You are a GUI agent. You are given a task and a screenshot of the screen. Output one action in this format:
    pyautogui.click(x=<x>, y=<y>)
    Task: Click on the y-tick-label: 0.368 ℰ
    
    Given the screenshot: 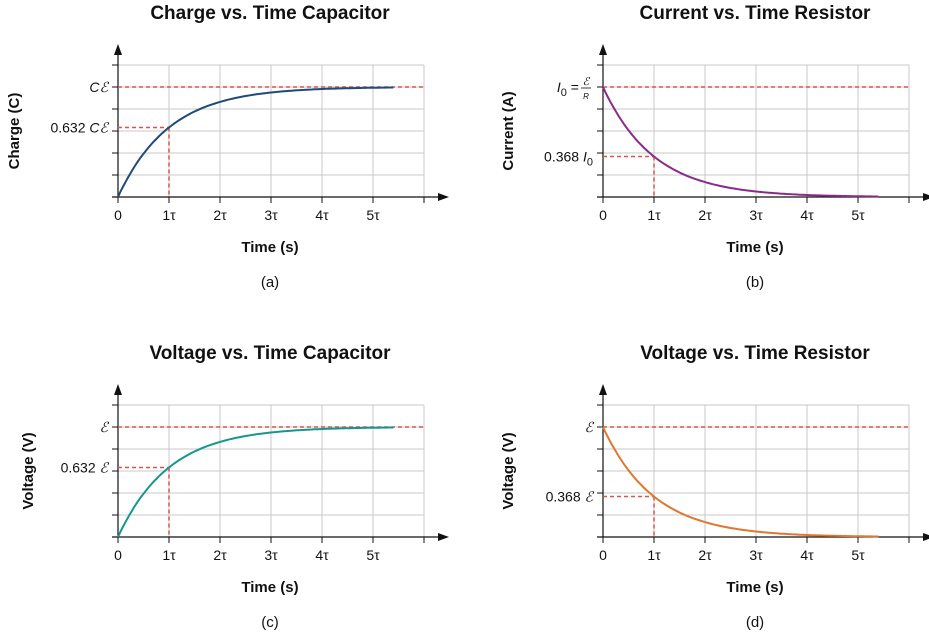 What is the action you would take?
    pyautogui.click(x=570, y=497)
    